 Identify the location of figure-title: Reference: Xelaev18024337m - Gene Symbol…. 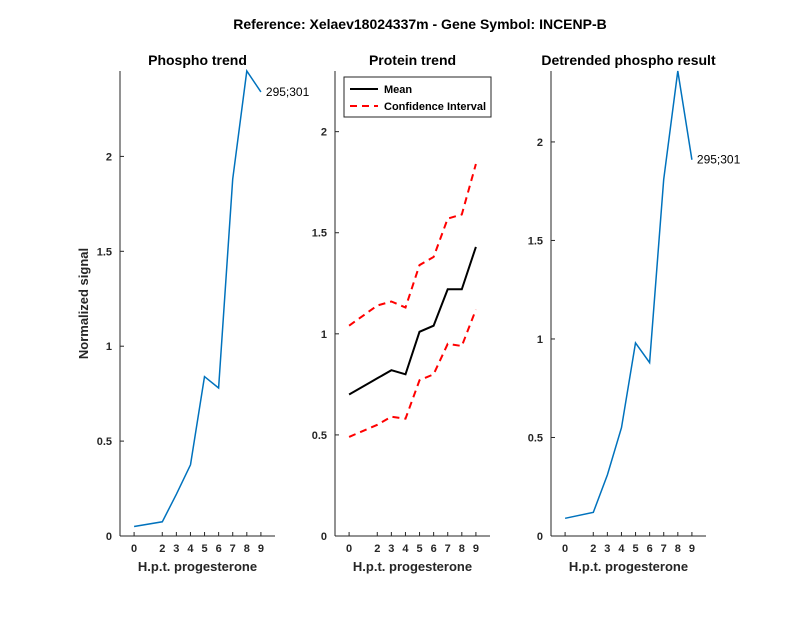
(420, 24).